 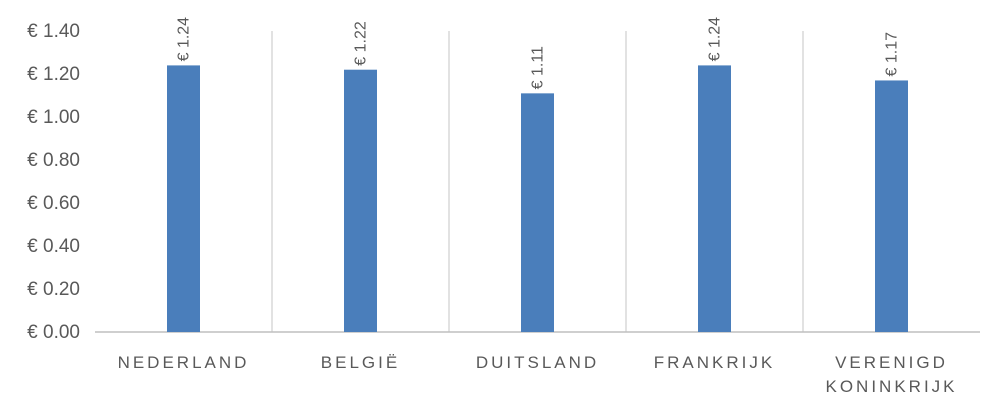 I want to click on data-label: € 1.11, so click(x=538, y=67).